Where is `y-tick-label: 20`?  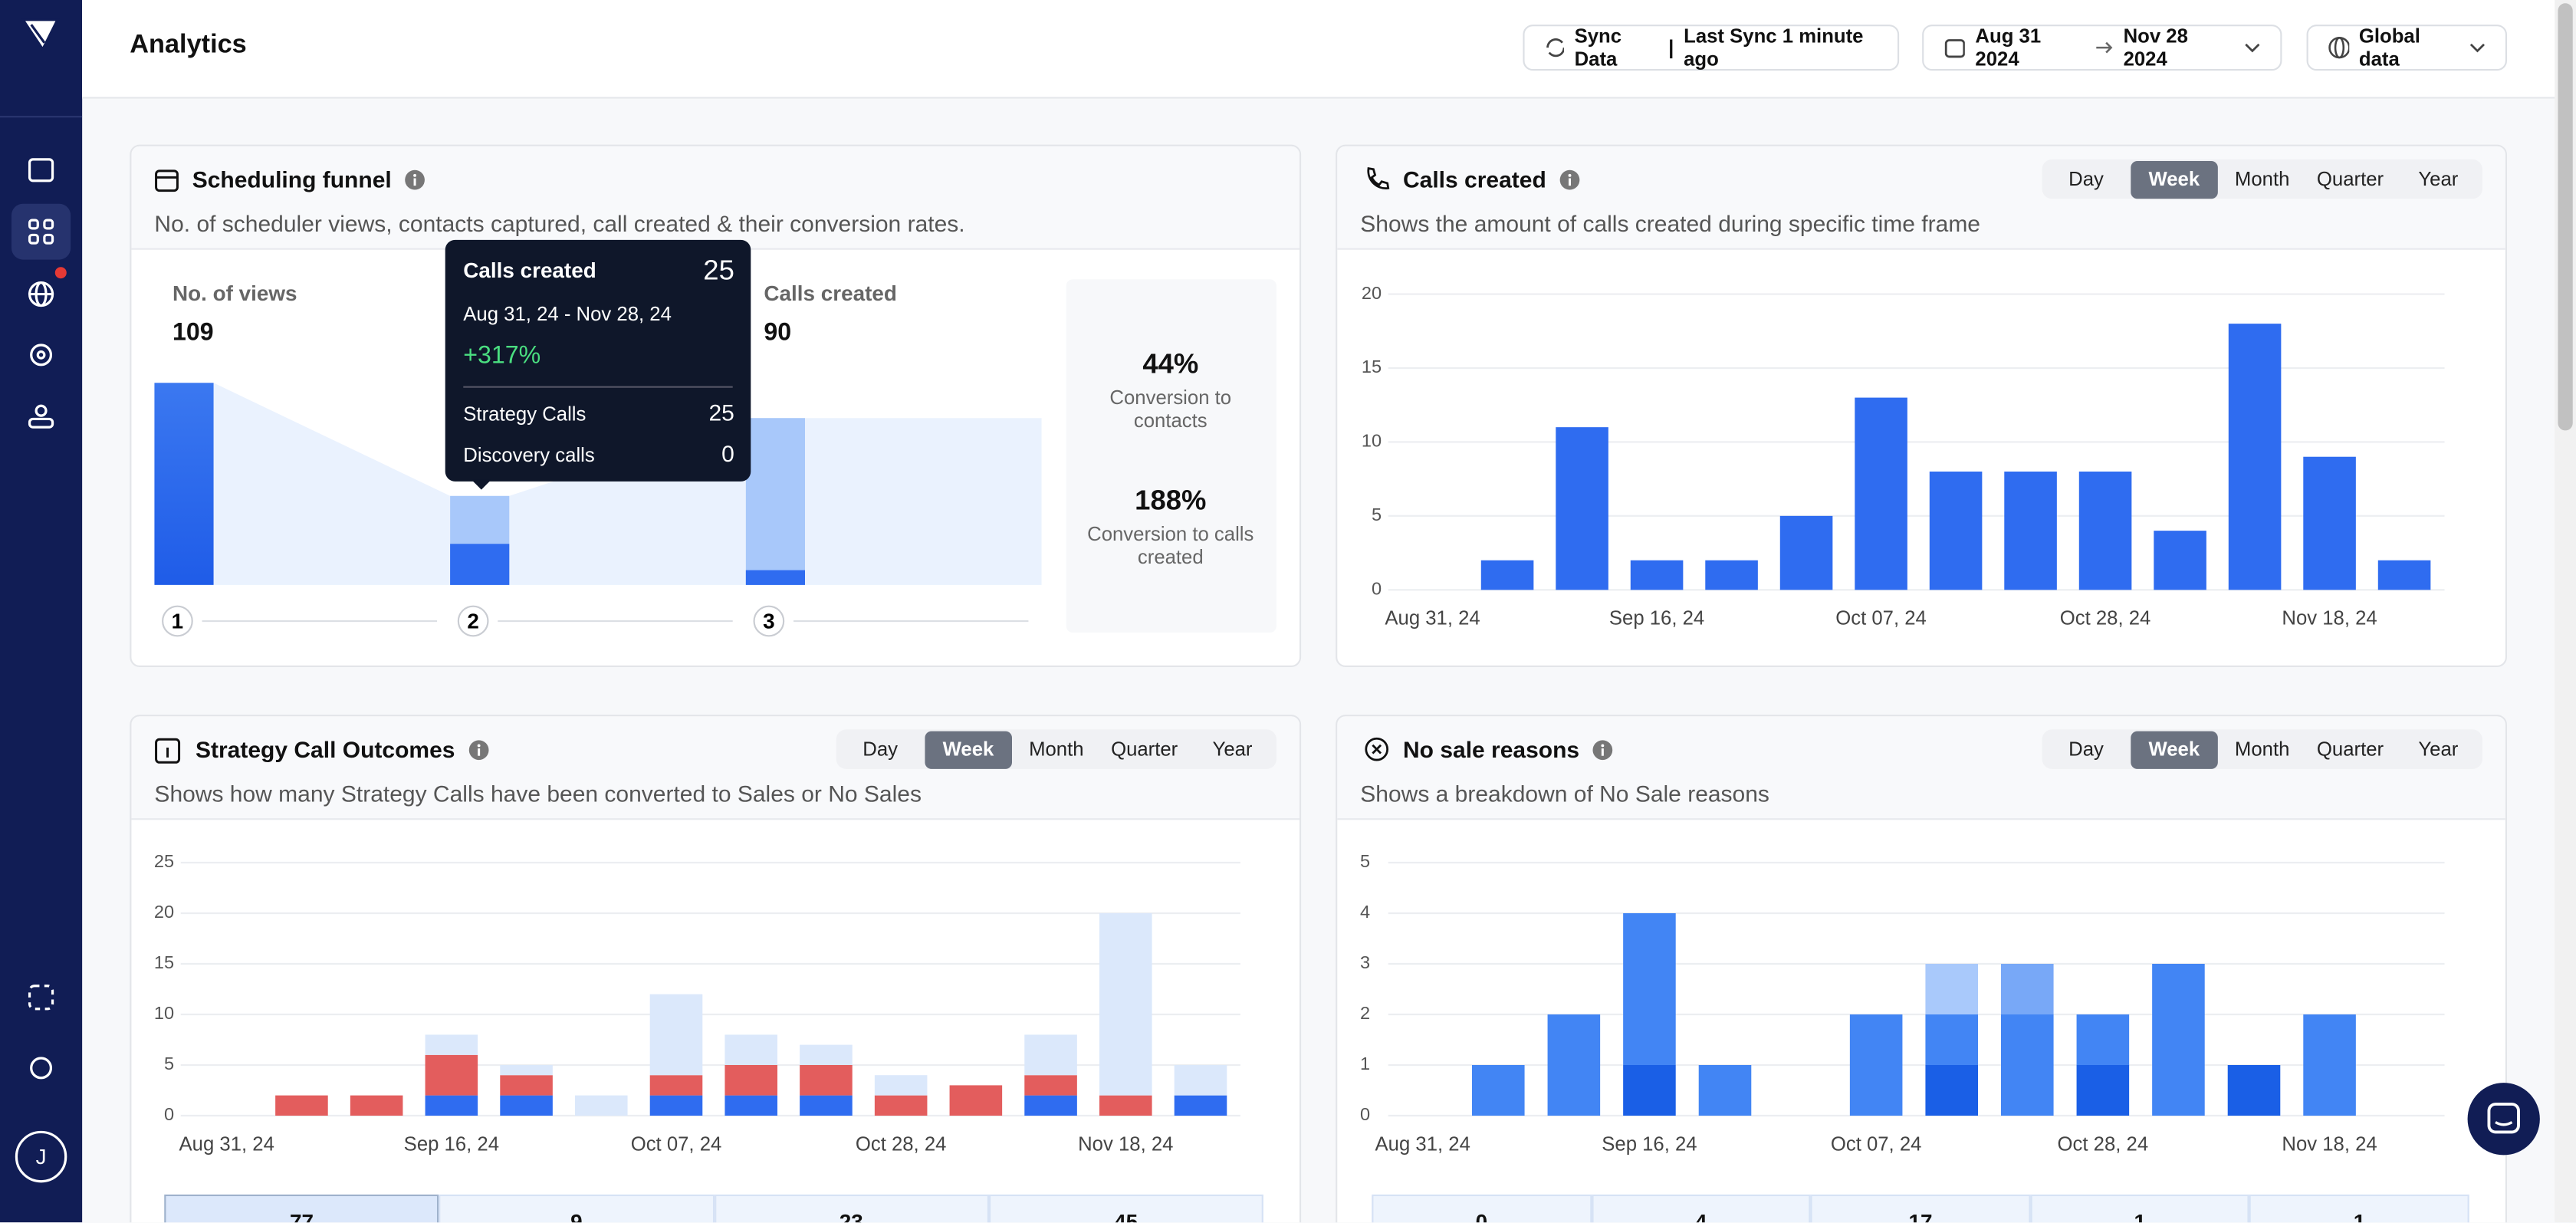 y-tick-label: 20 is located at coordinates (164, 912).